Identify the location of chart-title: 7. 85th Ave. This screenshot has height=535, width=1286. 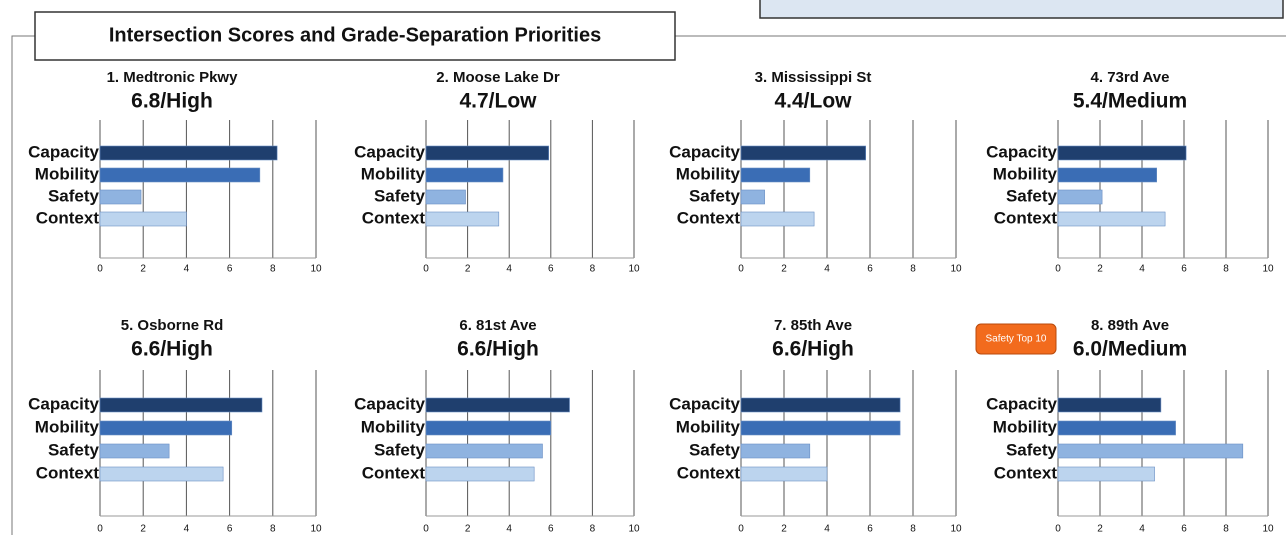
(813, 325).